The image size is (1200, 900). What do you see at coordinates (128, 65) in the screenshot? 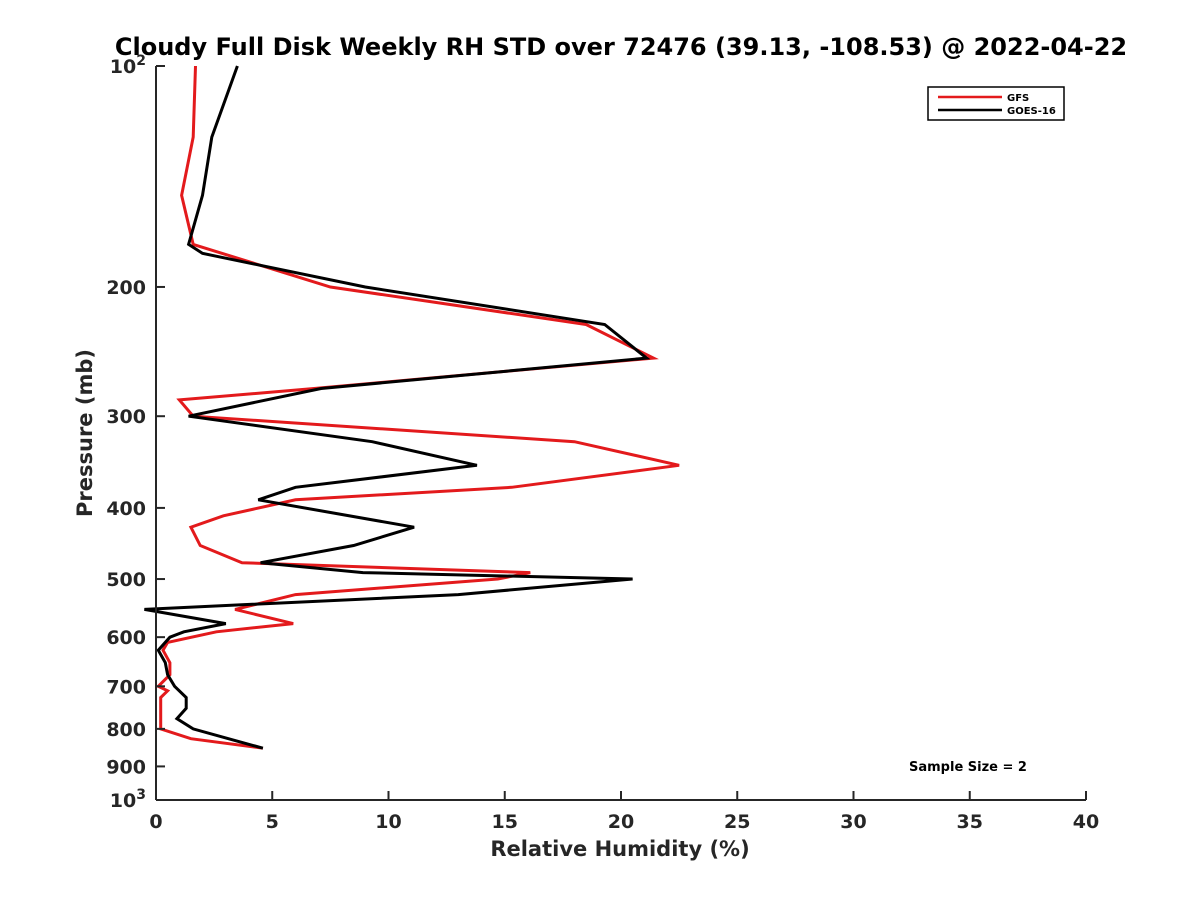
I see `y-tick-label: 10²` at bounding box center [128, 65].